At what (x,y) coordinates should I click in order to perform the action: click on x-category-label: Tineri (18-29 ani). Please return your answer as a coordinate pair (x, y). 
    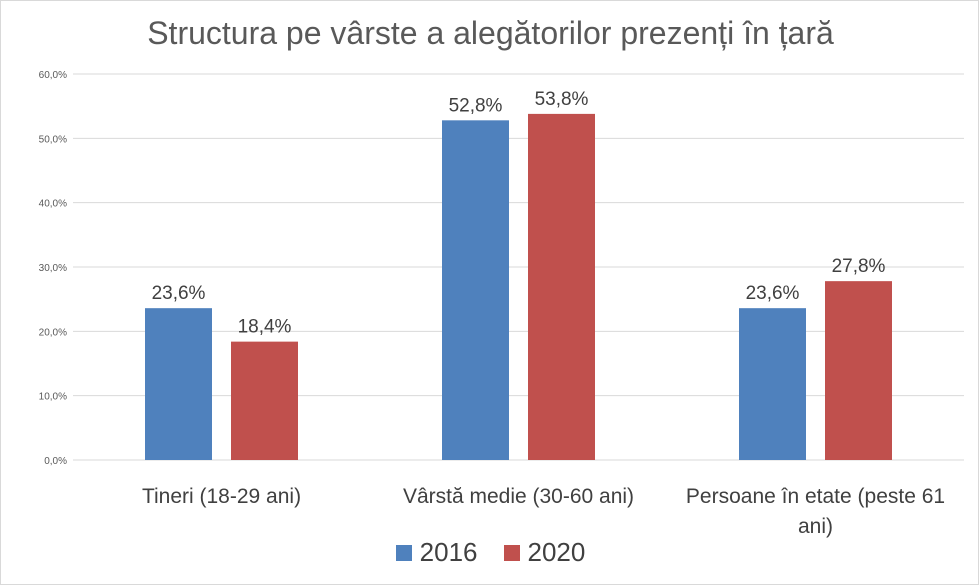
    Looking at the image, I should click on (221, 496).